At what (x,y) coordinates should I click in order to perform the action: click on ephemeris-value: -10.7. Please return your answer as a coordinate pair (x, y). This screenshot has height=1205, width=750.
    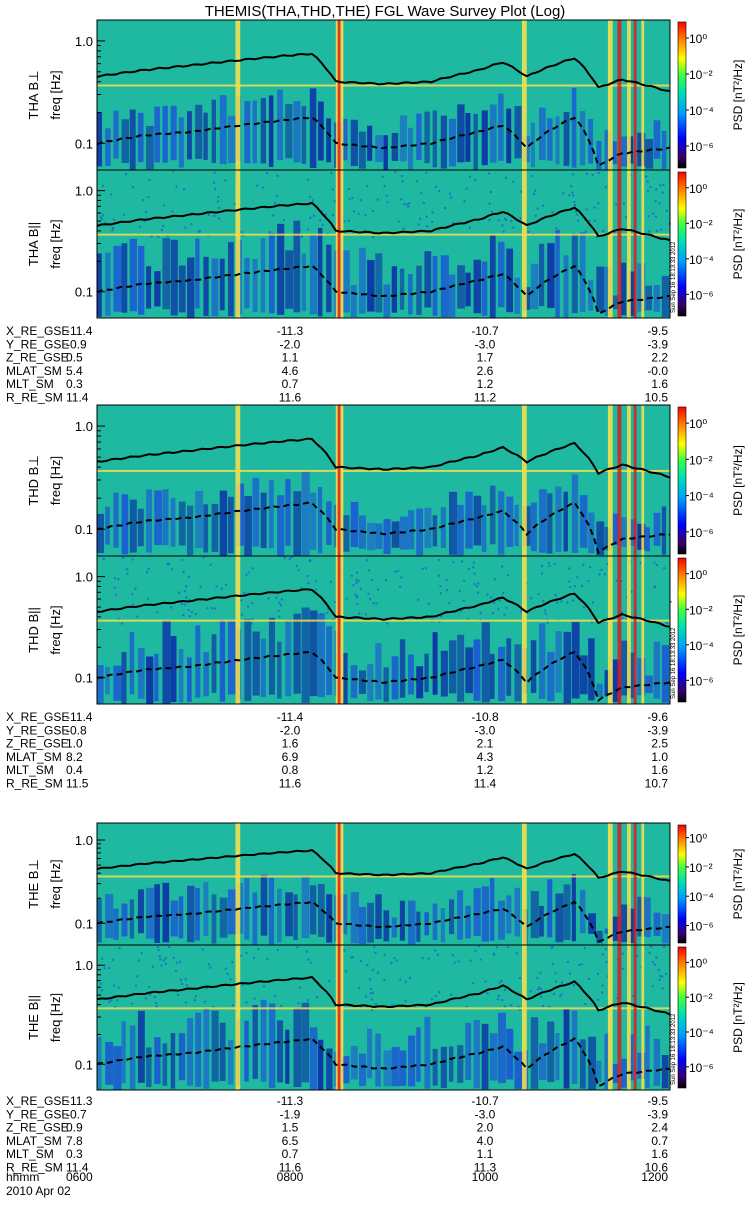
    Looking at the image, I should click on (485, 1101).